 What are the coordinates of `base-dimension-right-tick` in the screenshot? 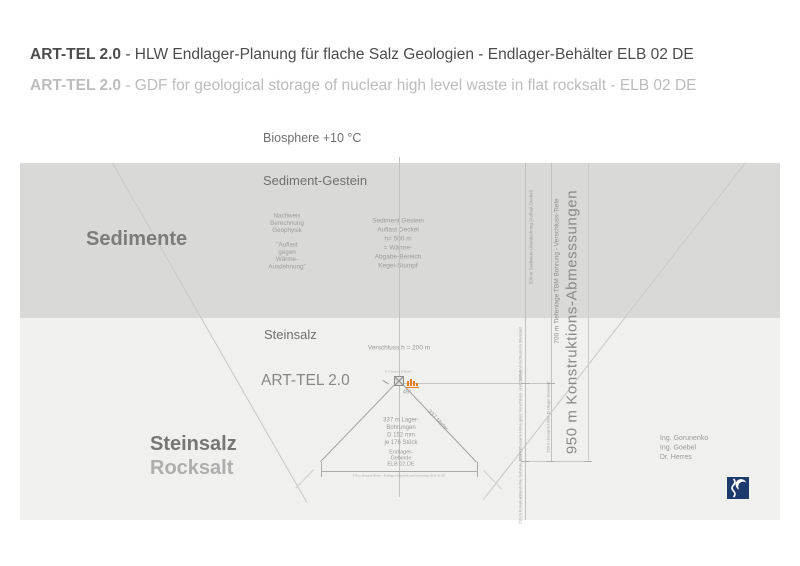 It's located at (477, 469).